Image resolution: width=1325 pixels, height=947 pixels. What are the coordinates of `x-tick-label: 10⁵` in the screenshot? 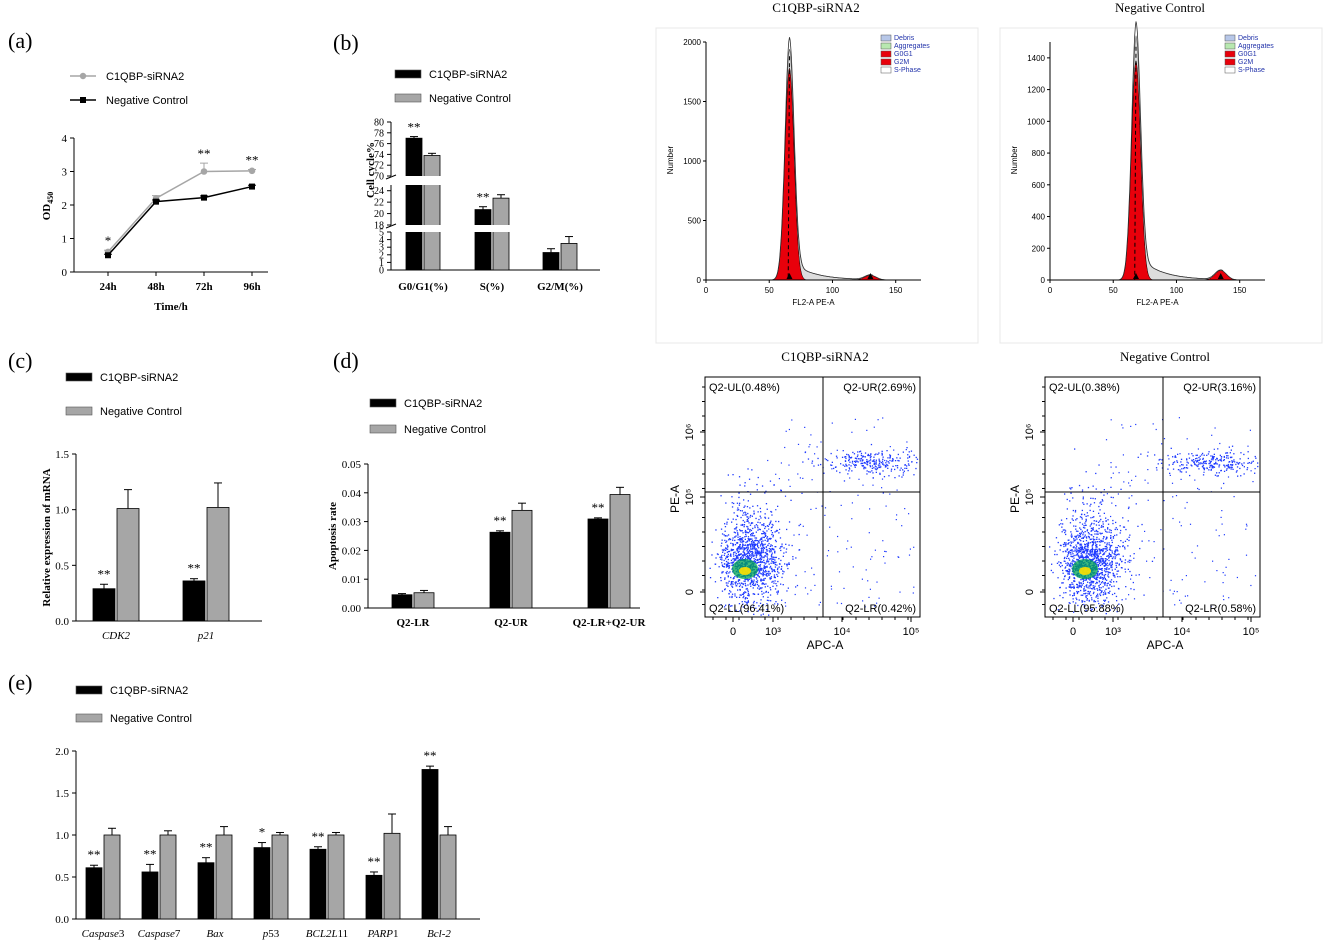 It's located at (911, 632).